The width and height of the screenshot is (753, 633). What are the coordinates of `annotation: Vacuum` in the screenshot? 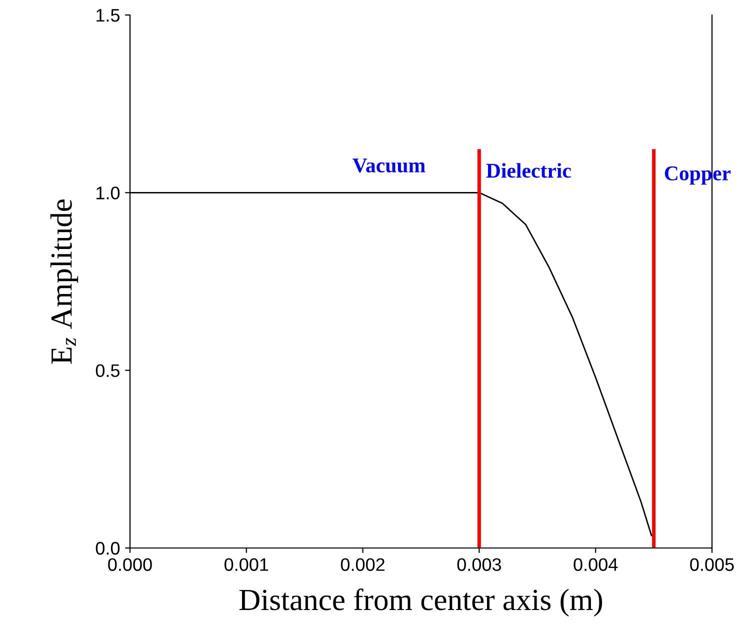 It's located at (389, 165).